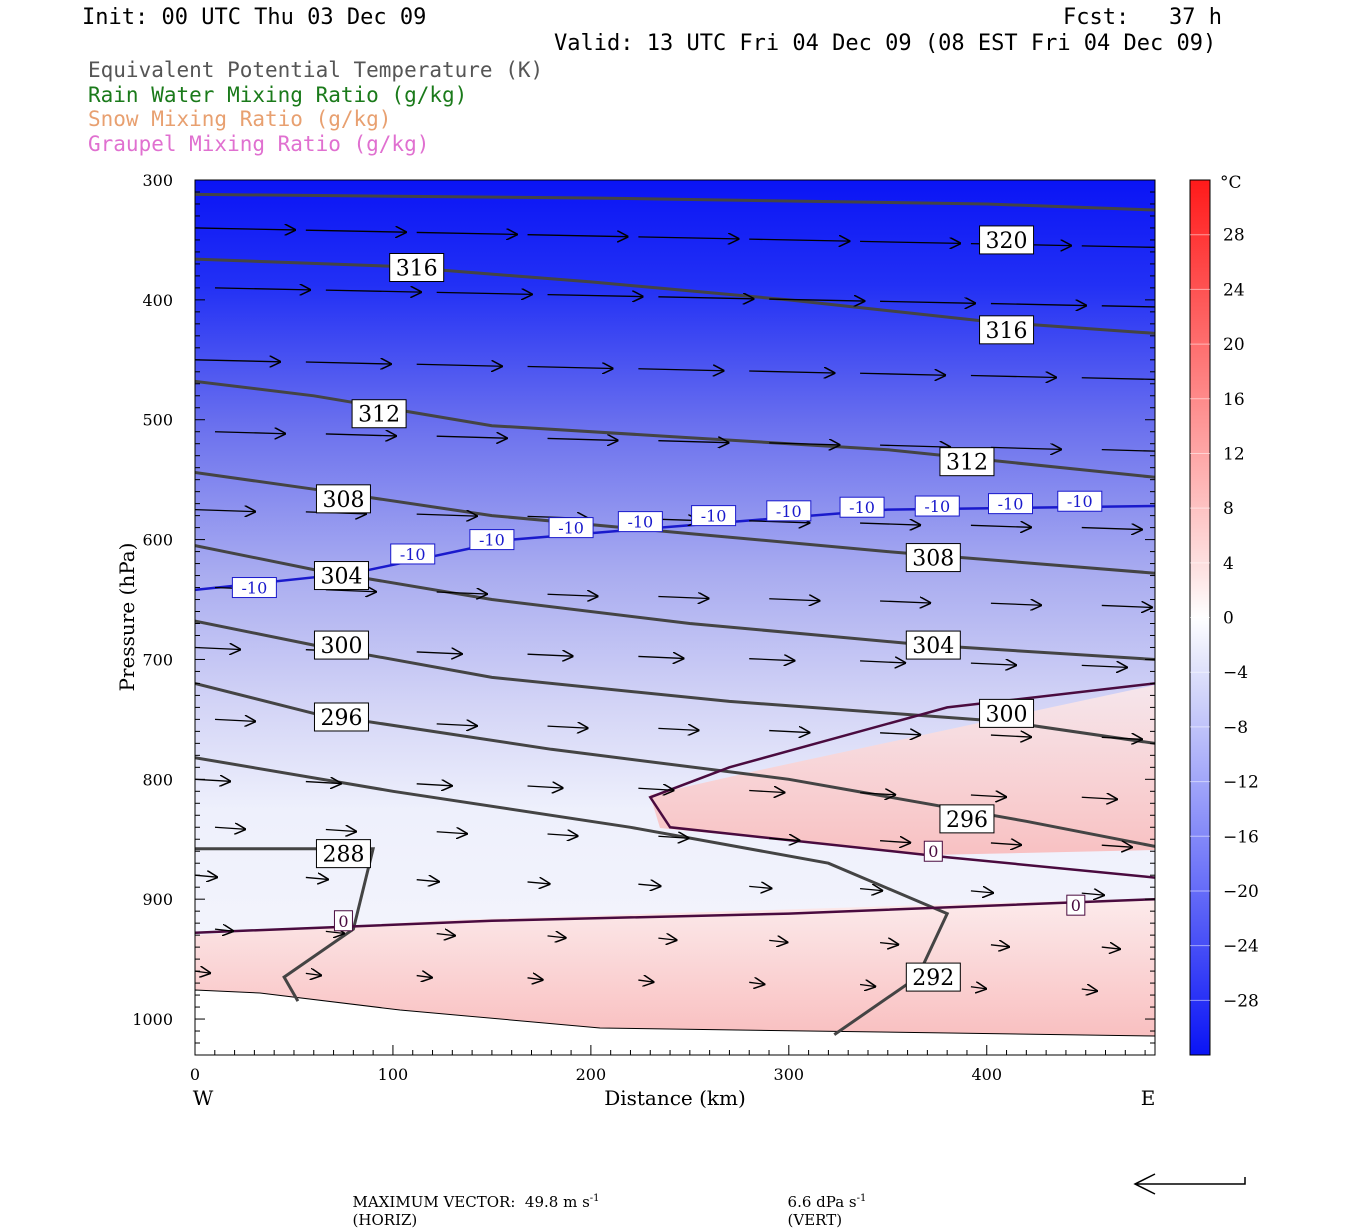  What do you see at coordinates (1228, 619) in the screenshot?
I see `colorbar-label: 0` at bounding box center [1228, 619].